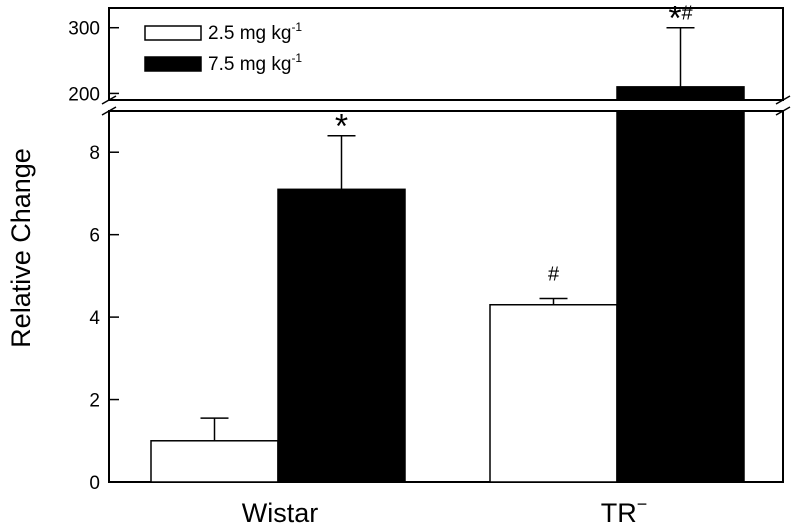  What do you see at coordinates (783, 111) in the screenshot?
I see `axis-break-mark-right-lower` at bounding box center [783, 111].